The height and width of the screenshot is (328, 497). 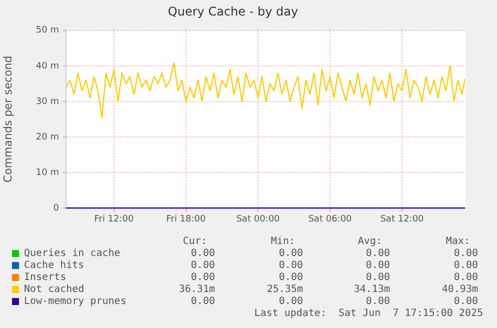 I want to click on text: Min:, so click(x=282, y=242).